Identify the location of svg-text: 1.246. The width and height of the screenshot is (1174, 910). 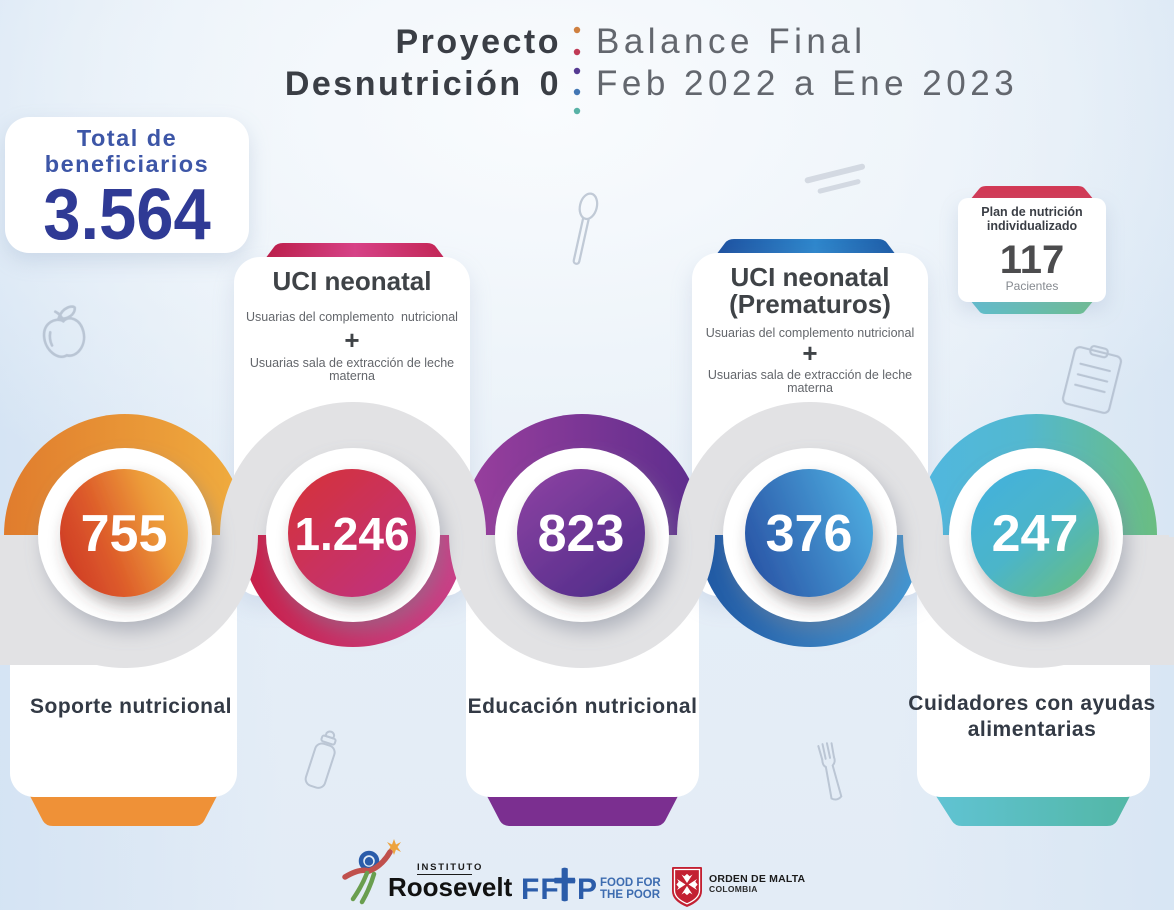
(351, 534).